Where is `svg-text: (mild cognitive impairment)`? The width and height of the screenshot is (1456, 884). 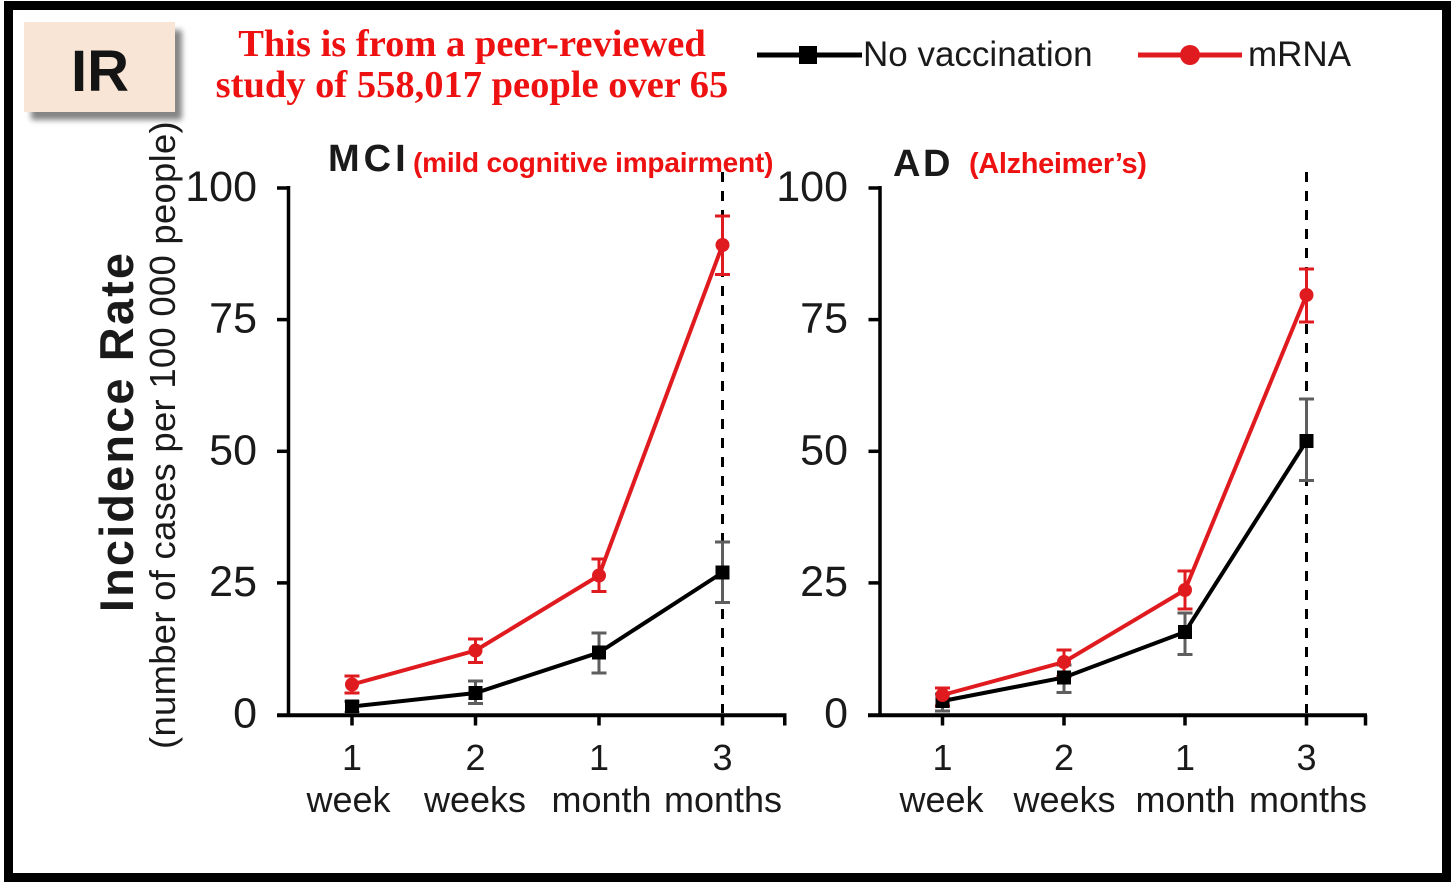
svg-text: (mild cognitive impairment) is located at coordinates (593, 162).